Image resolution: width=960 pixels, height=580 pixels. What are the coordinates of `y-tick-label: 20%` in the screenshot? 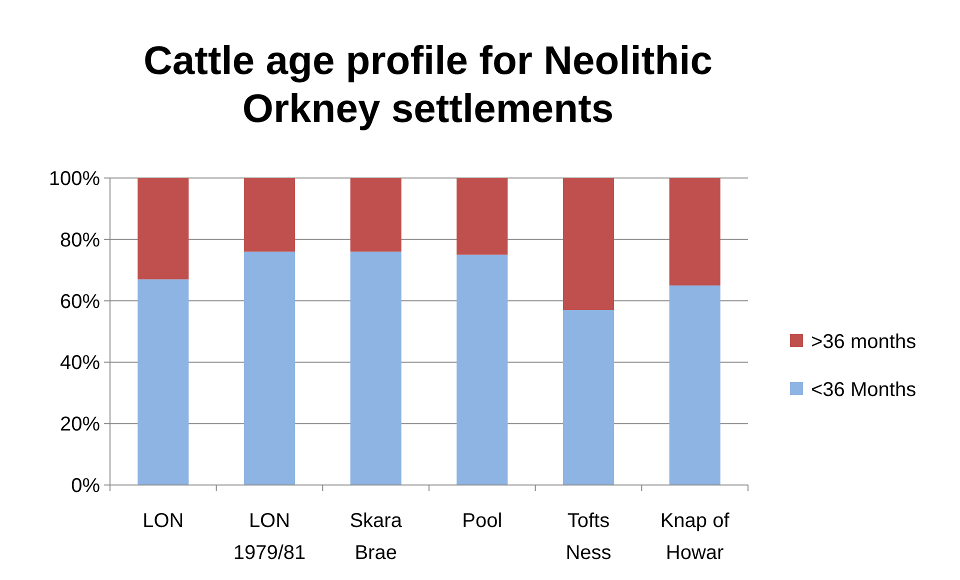 It's located at (80, 425).